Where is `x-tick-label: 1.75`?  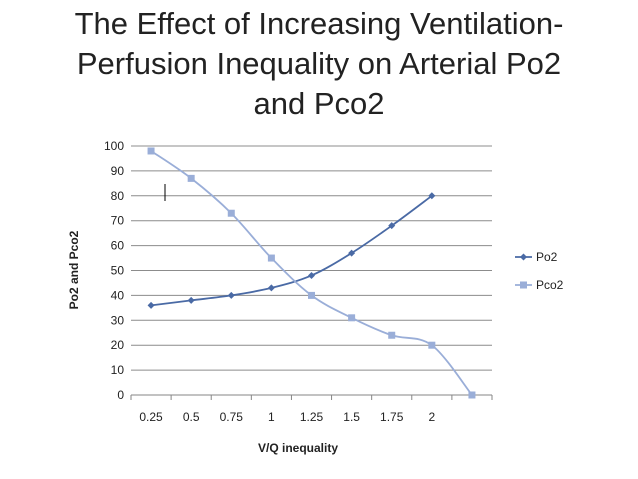 x-tick-label: 1.75 is located at coordinates (392, 417).